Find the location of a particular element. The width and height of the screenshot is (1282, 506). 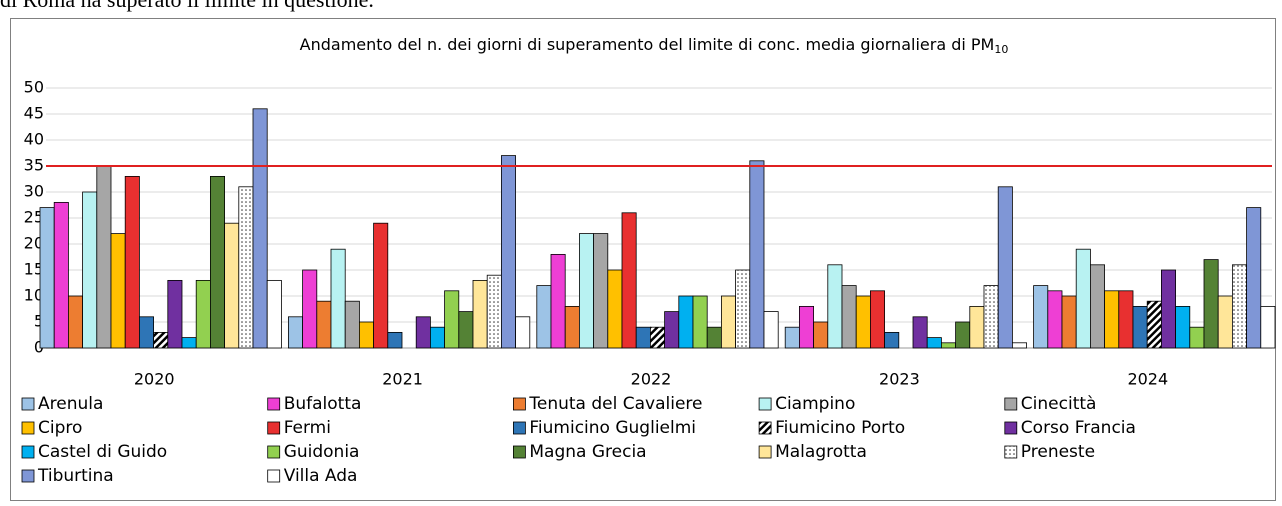

legend-label: Cinecittà is located at coordinates (1059, 404).